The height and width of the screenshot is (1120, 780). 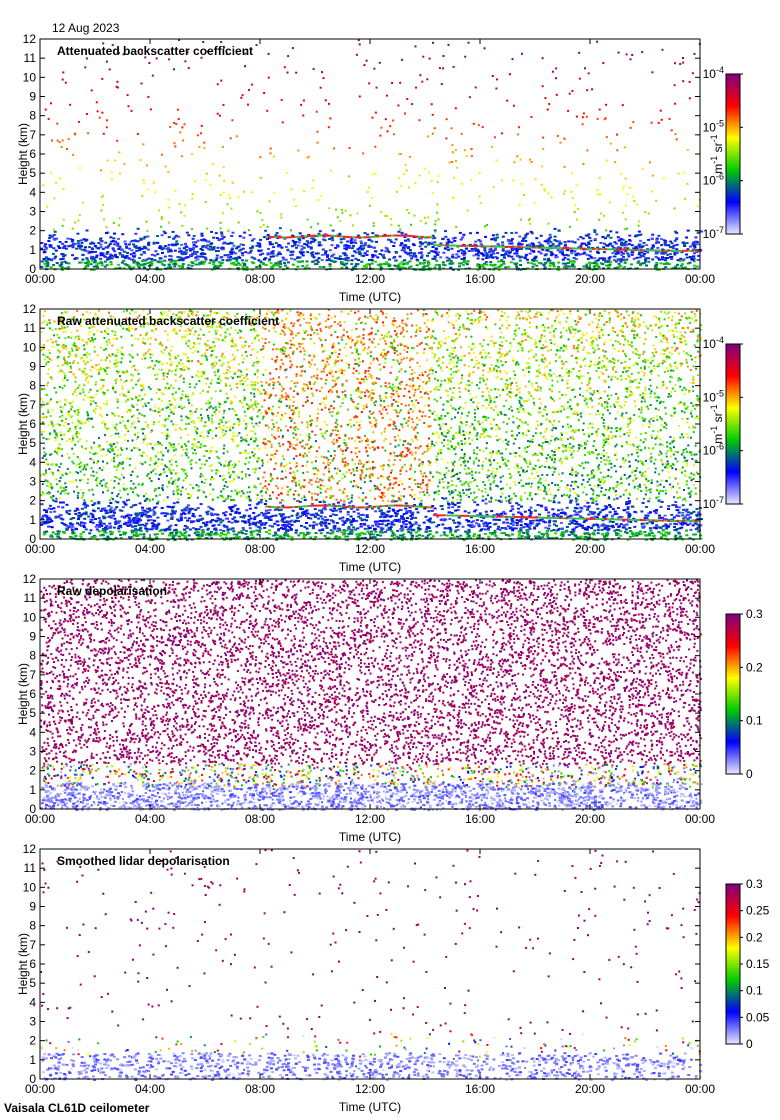 What do you see at coordinates (76, 1108) in the screenshot?
I see `instrument-label: Vaisala CL61D ceilometer` at bounding box center [76, 1108].